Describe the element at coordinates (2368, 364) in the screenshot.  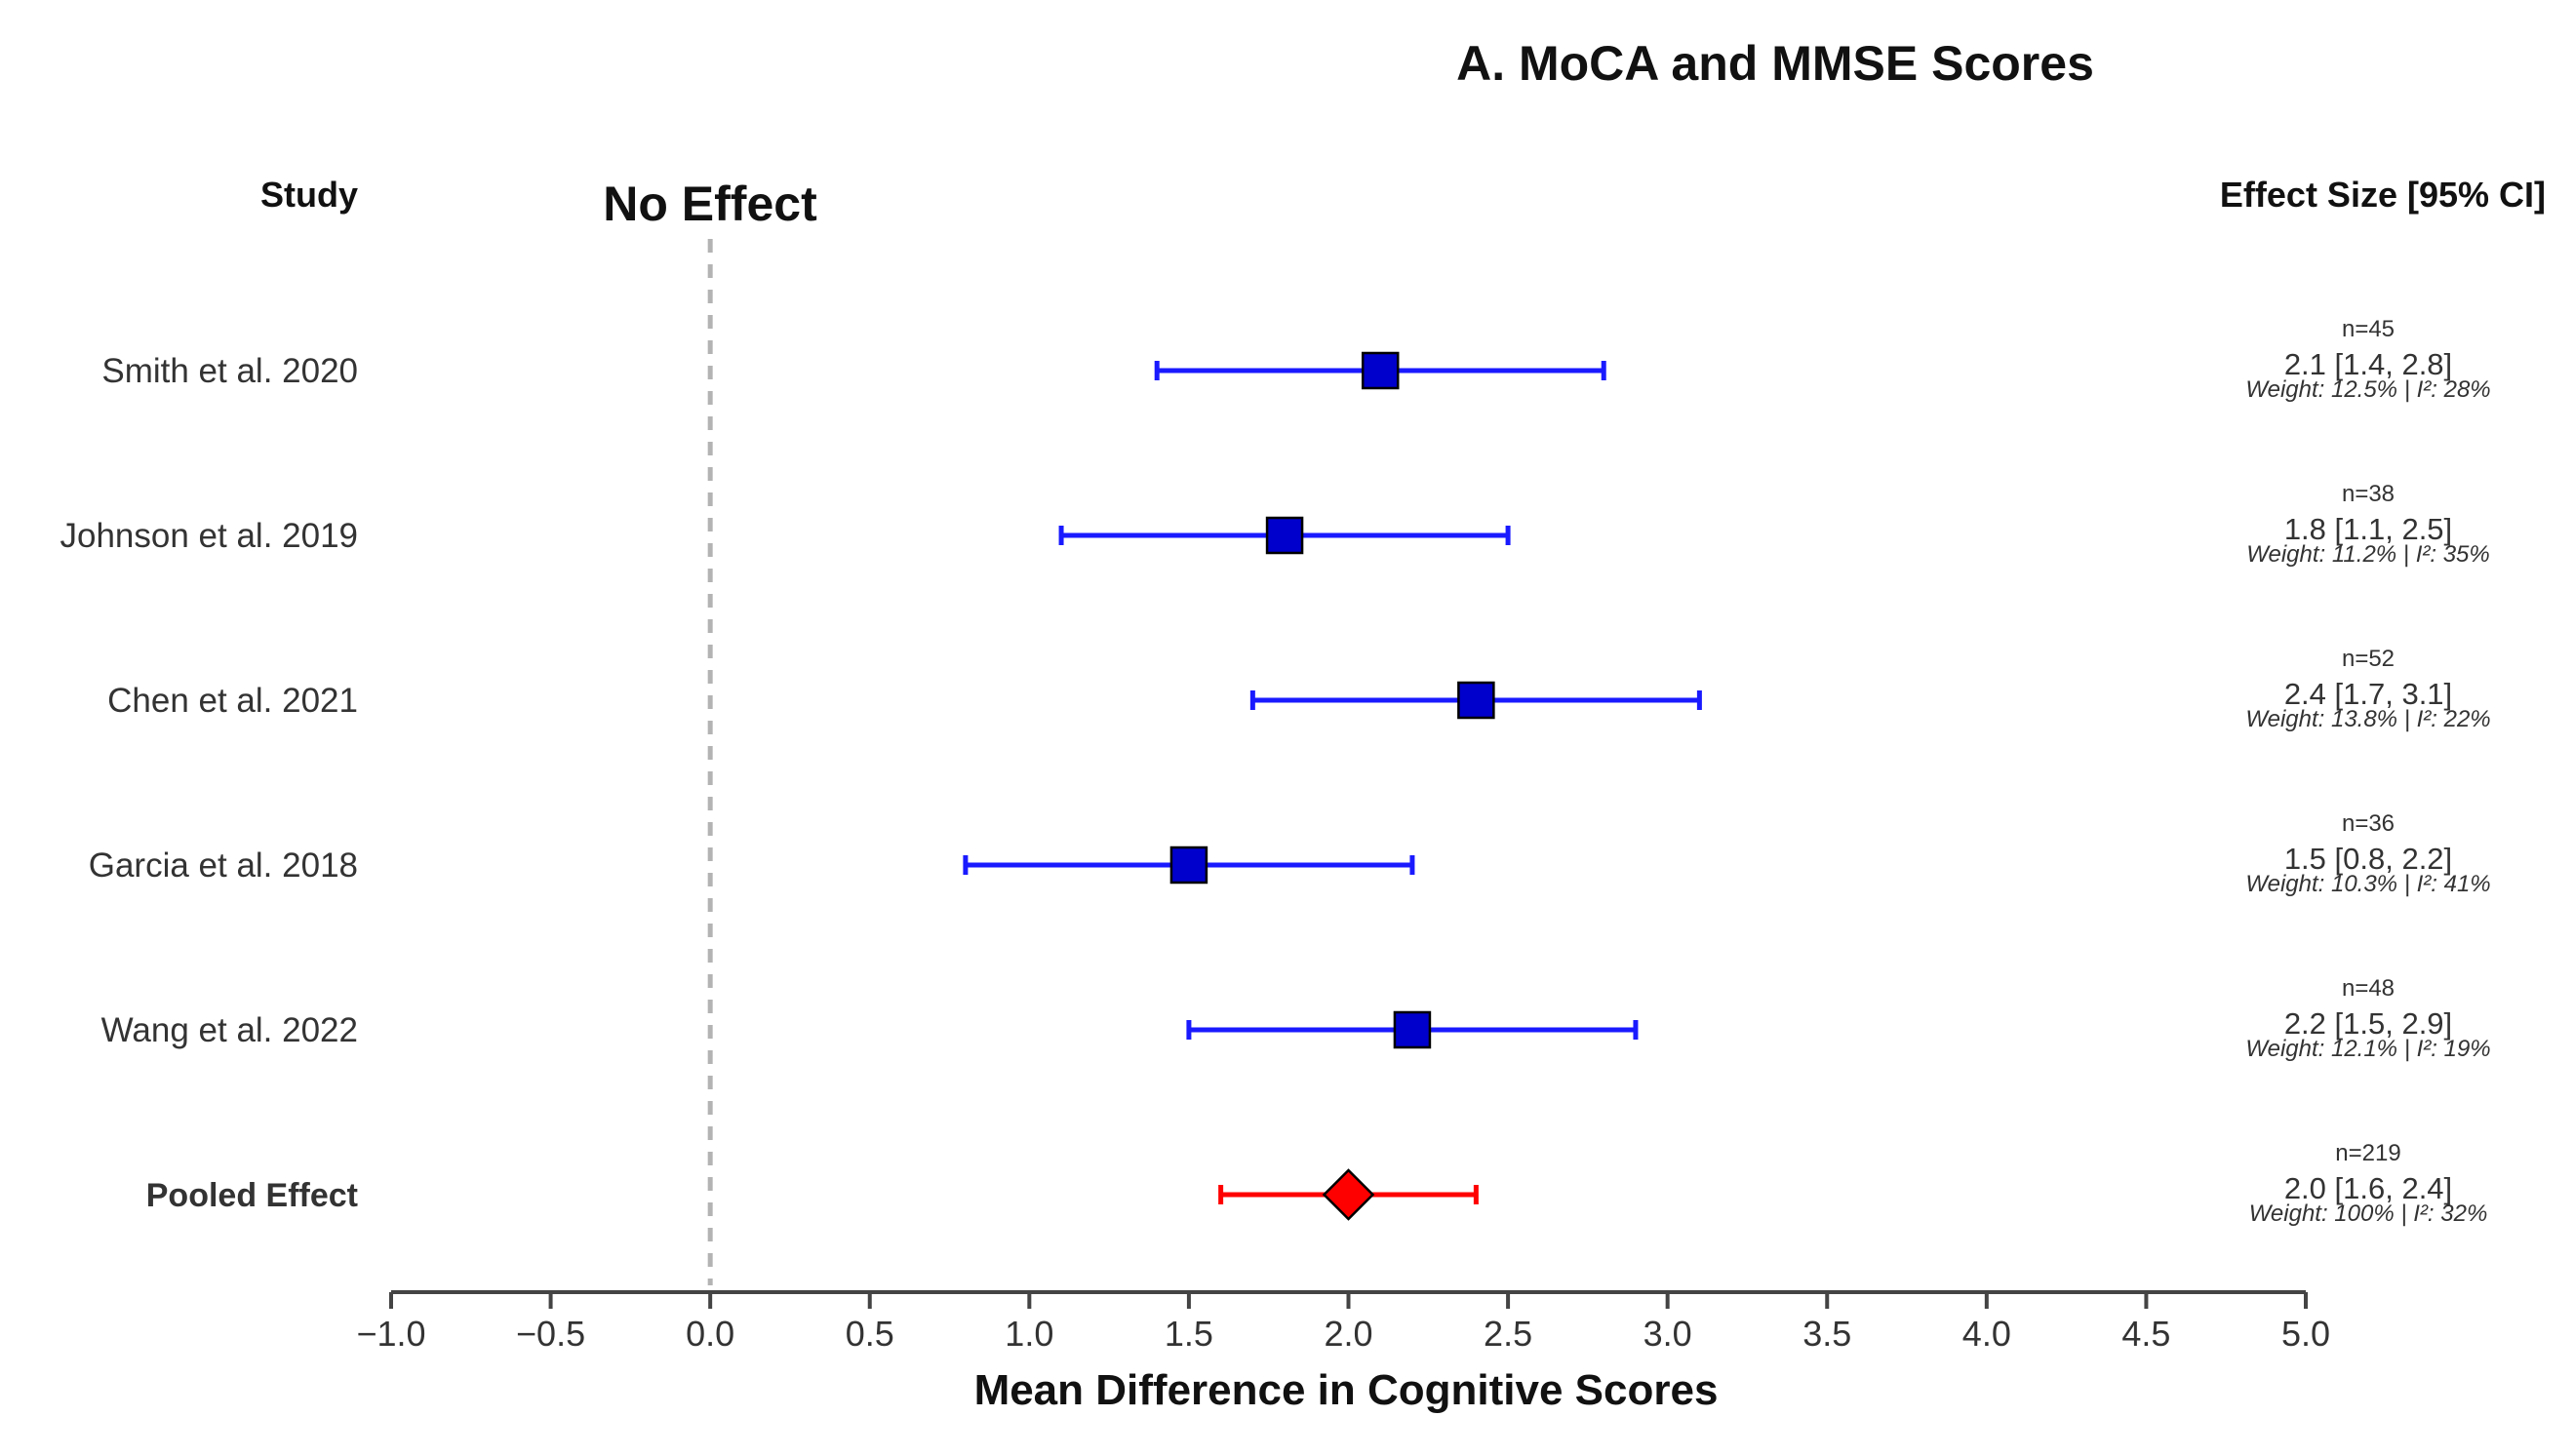
I see `effect-ci-label: 2.1 [1.4, 2.8]` at that location.